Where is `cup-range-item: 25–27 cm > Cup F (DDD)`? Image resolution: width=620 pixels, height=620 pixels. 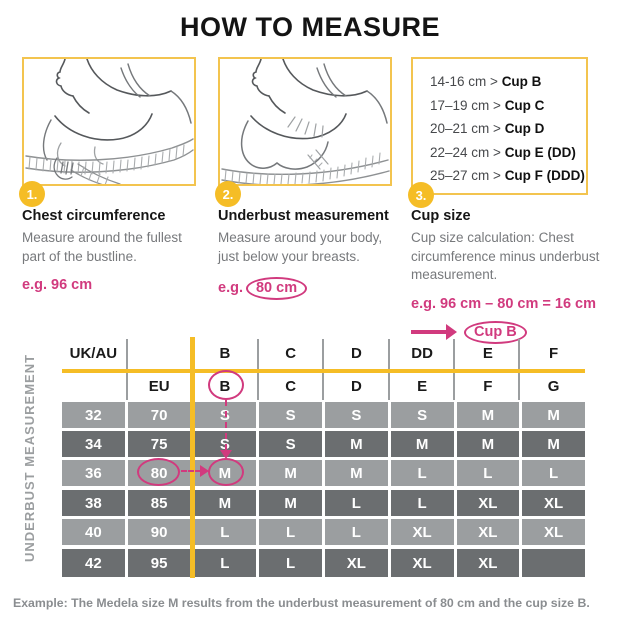 cup-range-item: 25–27 cm > Cup F (DDD) is located at coordinates (508, 176).